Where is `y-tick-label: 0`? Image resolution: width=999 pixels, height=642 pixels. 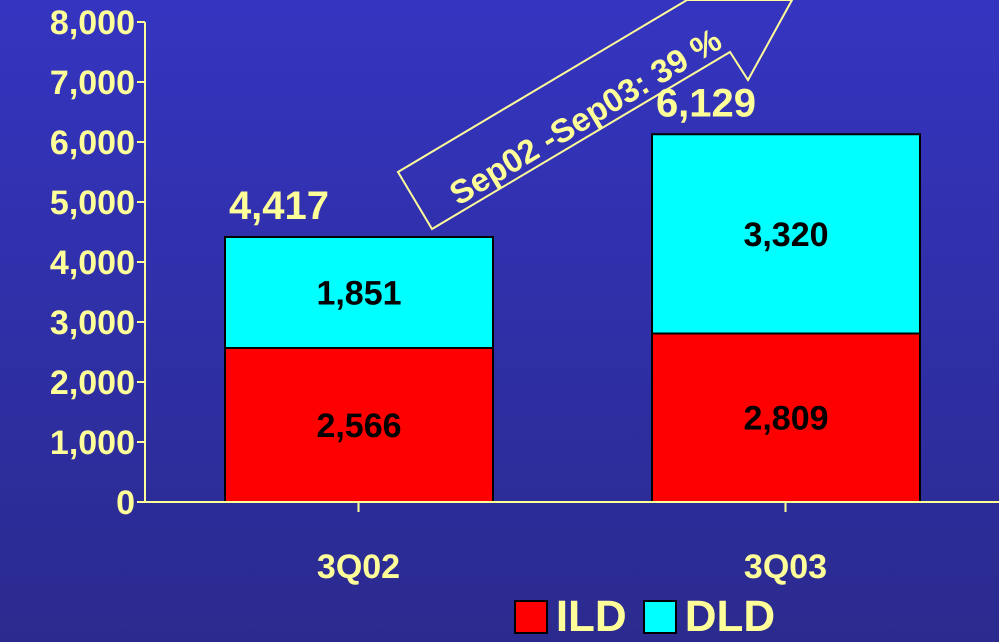
y-tick-label: 0 is located at coordinates (125, 503).